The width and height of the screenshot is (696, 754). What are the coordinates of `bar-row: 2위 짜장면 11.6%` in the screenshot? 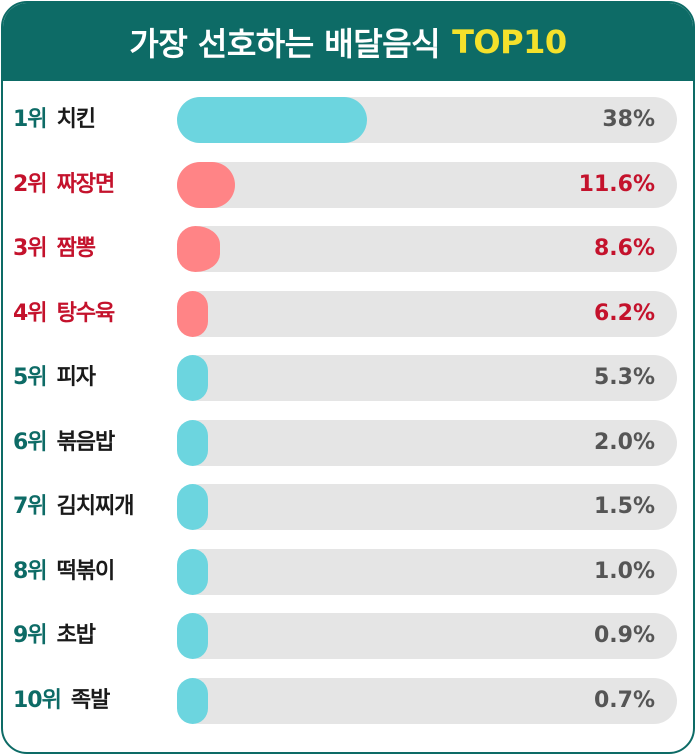 It's located at (348, 184).